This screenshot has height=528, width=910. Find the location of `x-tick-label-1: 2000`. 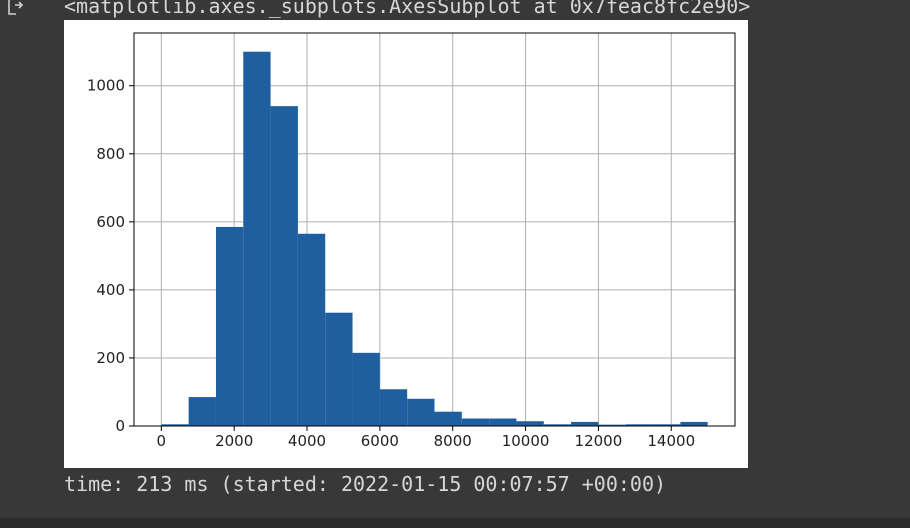

x-tick-label-1: 2000 is located at coordinates (234, 441).